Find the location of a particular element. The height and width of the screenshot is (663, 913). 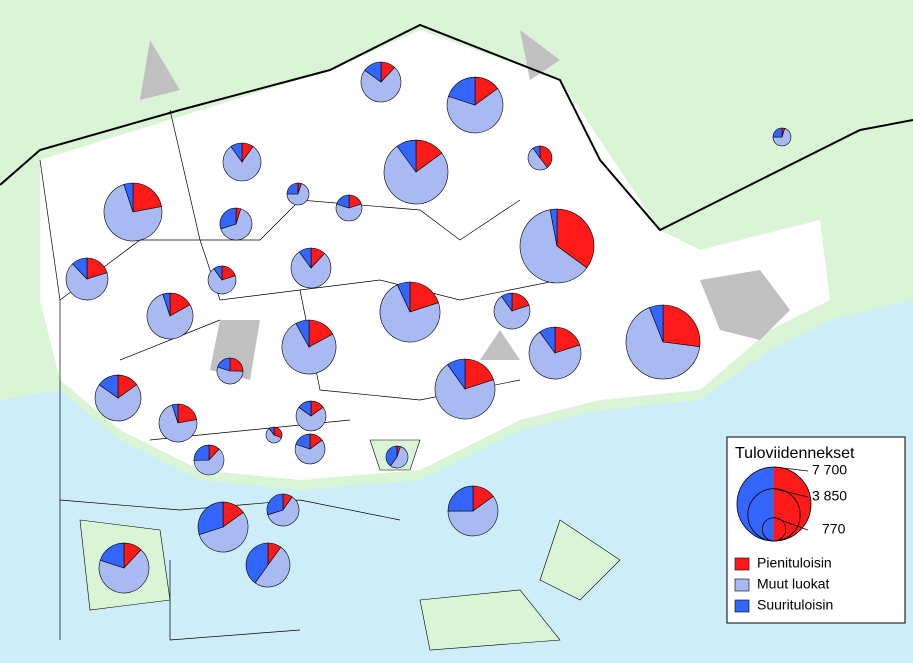

legend-label: Muut luokat is located at coordinates (793, 584).